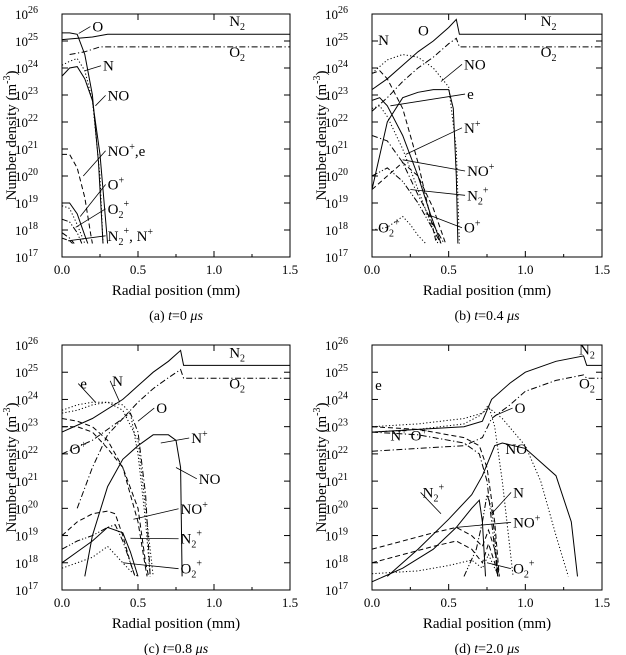 Image resolution: width=626 pixels, height=655 pixels. Describe the element at coordinates (525, 269) in the screenshot. I see `x-tick-label: 1.0` at that location.